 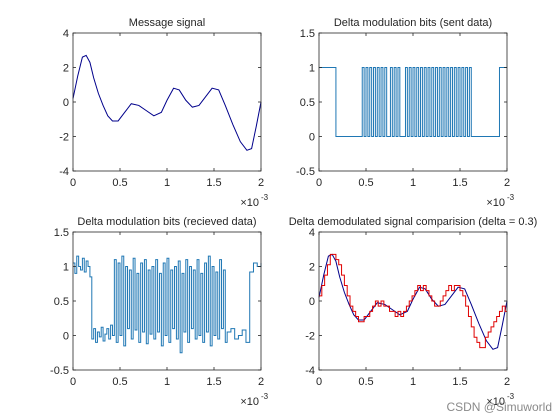 What do you see at coordinates (413, 23) in the screenshot?
I see `chart-2-title: Delta modulation bits (sent data)` at bounding box center [413, 23].